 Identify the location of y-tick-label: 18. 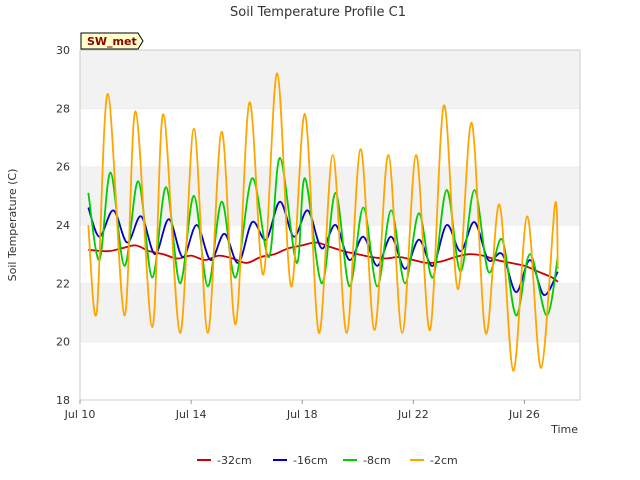
(63, 400).